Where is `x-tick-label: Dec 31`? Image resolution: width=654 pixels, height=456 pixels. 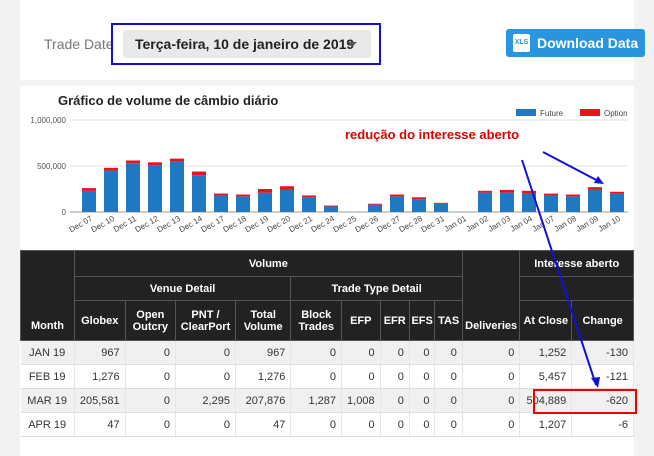
x-tick-label: Dec 31 is located at coordinates (433, 224).